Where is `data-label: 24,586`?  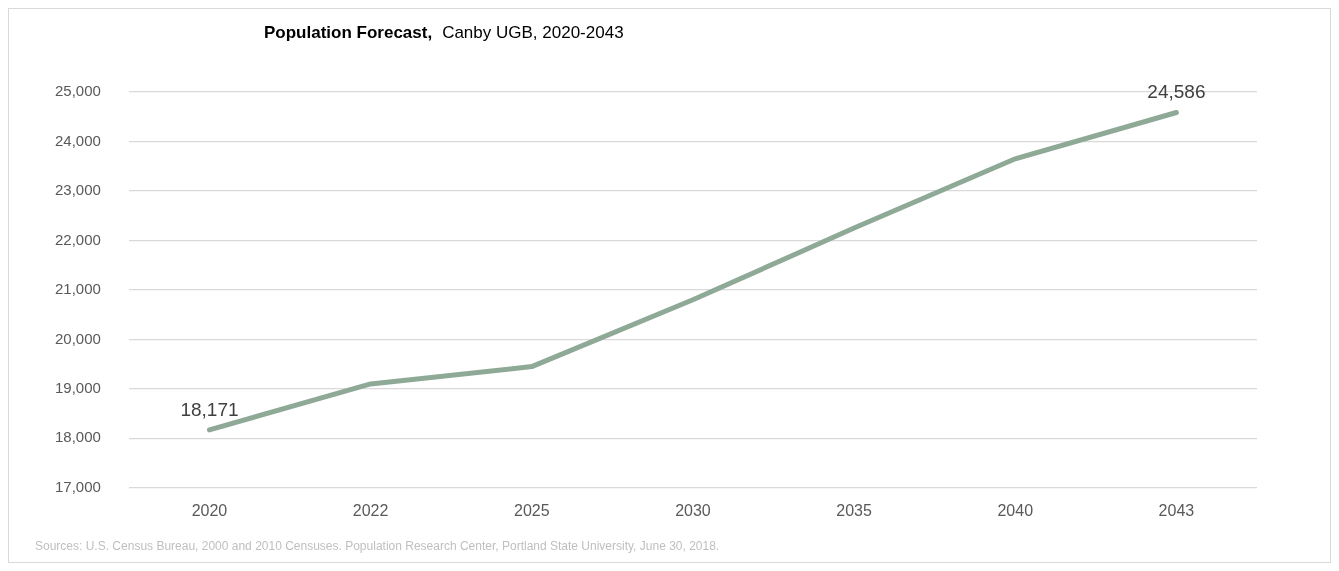
data-label: 24,586 is located at coordinates (1176, 92).